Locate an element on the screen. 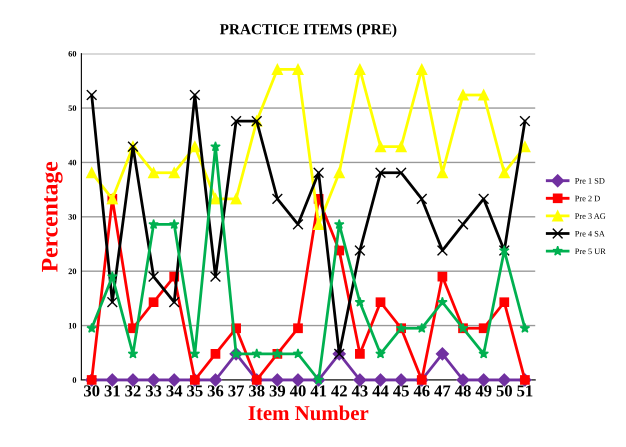 The width and height of the screenshot is (626, 447). x-tick-label: 41 is located at coordinates (318, 390).